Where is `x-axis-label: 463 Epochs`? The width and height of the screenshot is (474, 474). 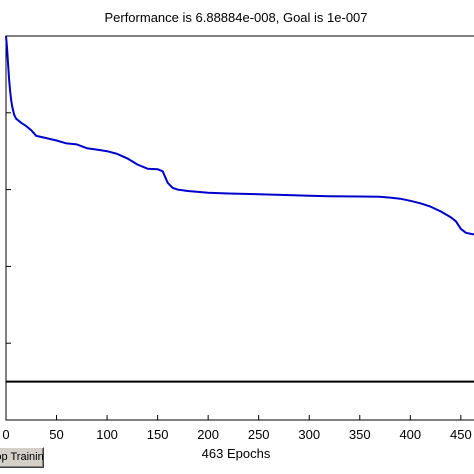 x-axis-label: 463 Epochs is located at coordinates (236, 453).